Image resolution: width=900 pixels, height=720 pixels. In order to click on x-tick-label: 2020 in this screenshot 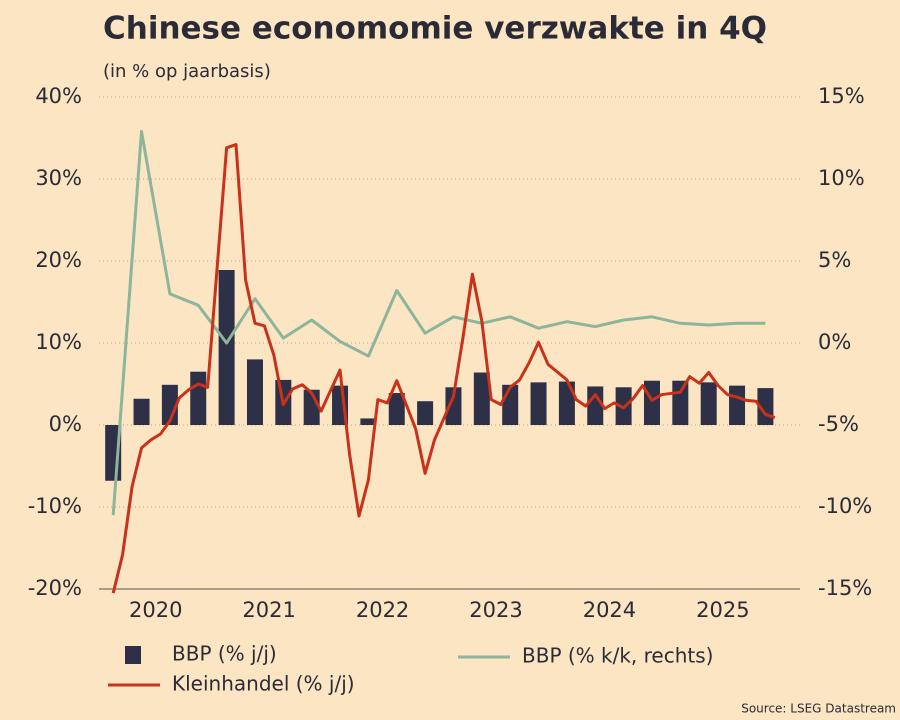, I will do `click(155, 610)`.